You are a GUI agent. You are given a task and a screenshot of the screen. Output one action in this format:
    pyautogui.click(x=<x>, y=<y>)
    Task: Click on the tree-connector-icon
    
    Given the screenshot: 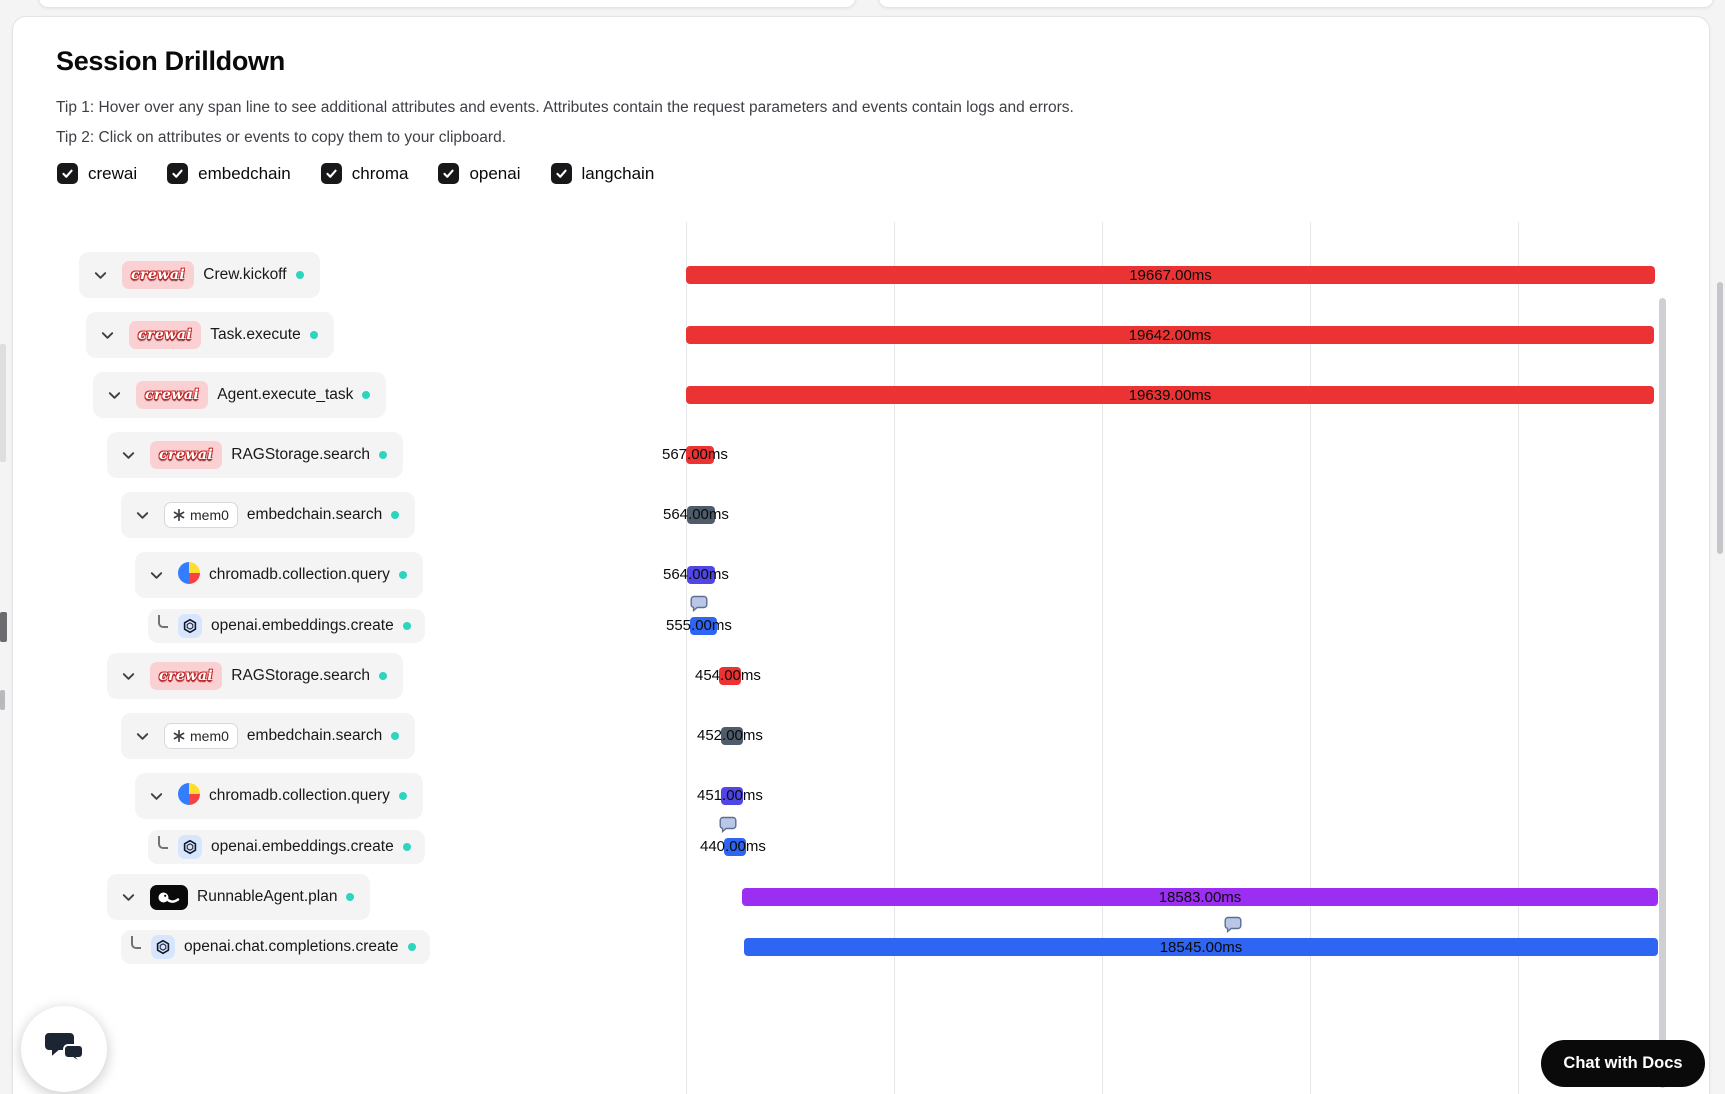 What is the action you would take?
    pyautogui.click(x=163, y=621)
    